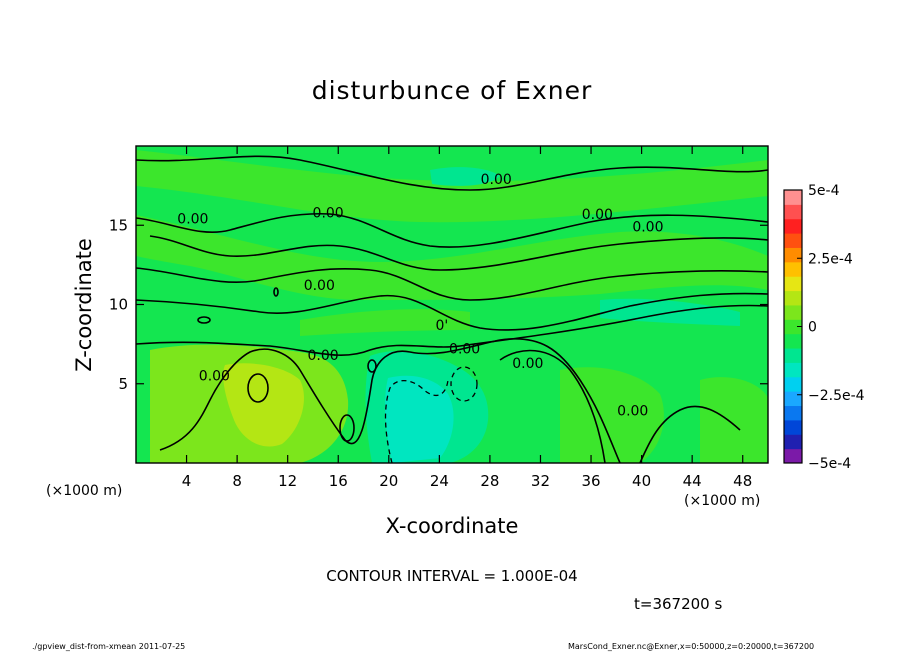 The width and height of the screenshot is (904, 654). I want to click on footer-command: ./gpview_dist-from-xmean 2011-07-25, so click(109, 646).